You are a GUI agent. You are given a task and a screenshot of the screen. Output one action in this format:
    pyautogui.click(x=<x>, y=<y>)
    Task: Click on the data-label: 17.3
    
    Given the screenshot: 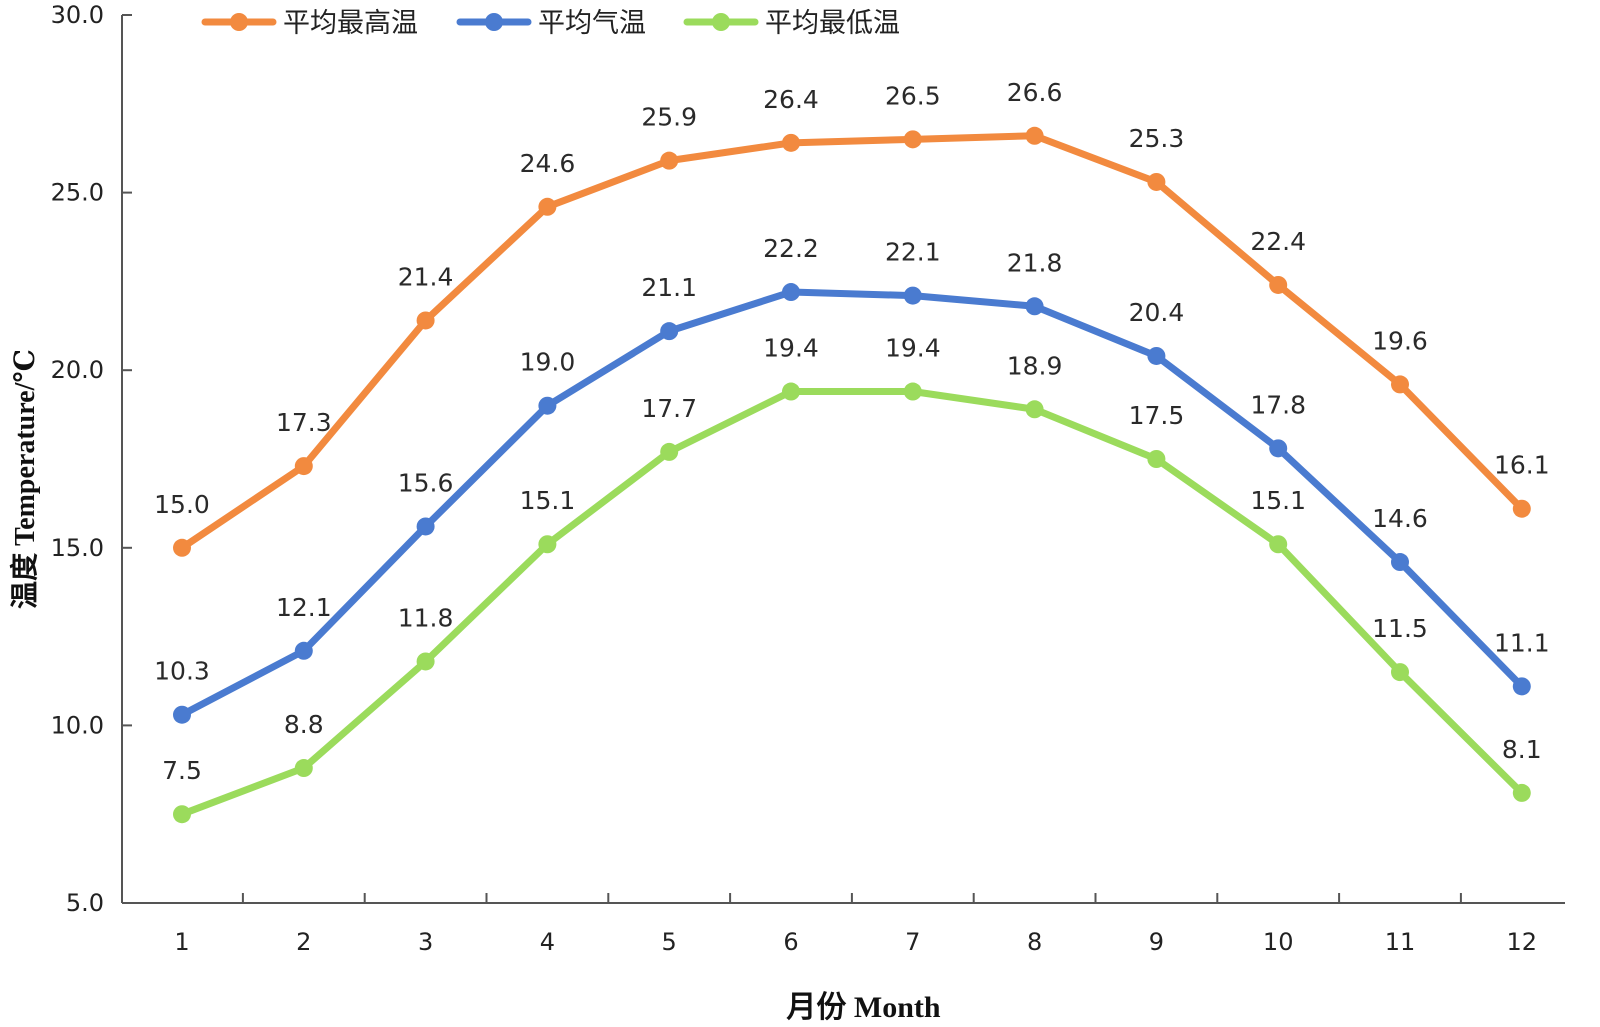 What is the action you would take?
    pyautogui.click(x=304, y=422)
    